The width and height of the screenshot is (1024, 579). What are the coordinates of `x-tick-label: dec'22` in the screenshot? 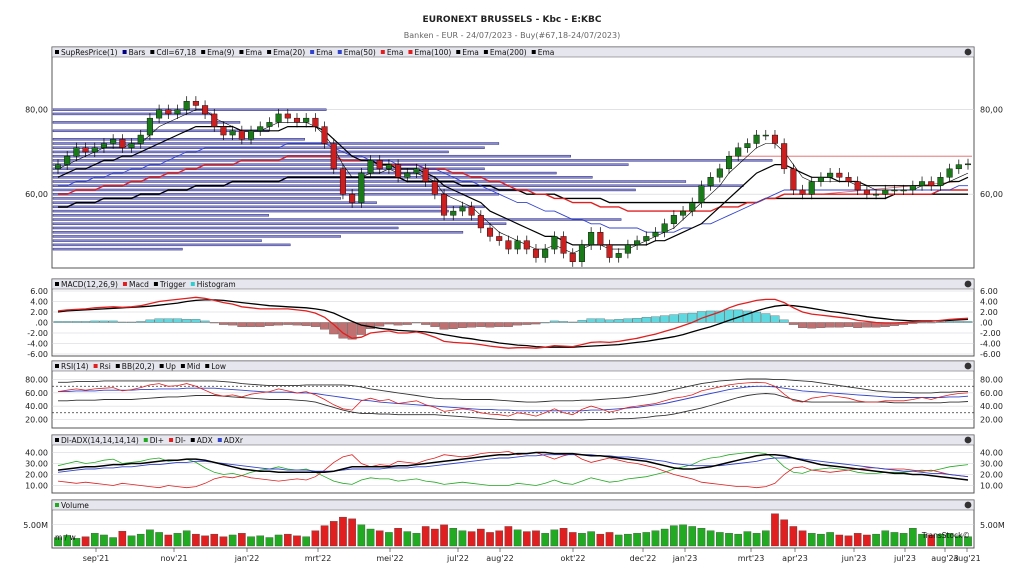 It's located at (643, 558).